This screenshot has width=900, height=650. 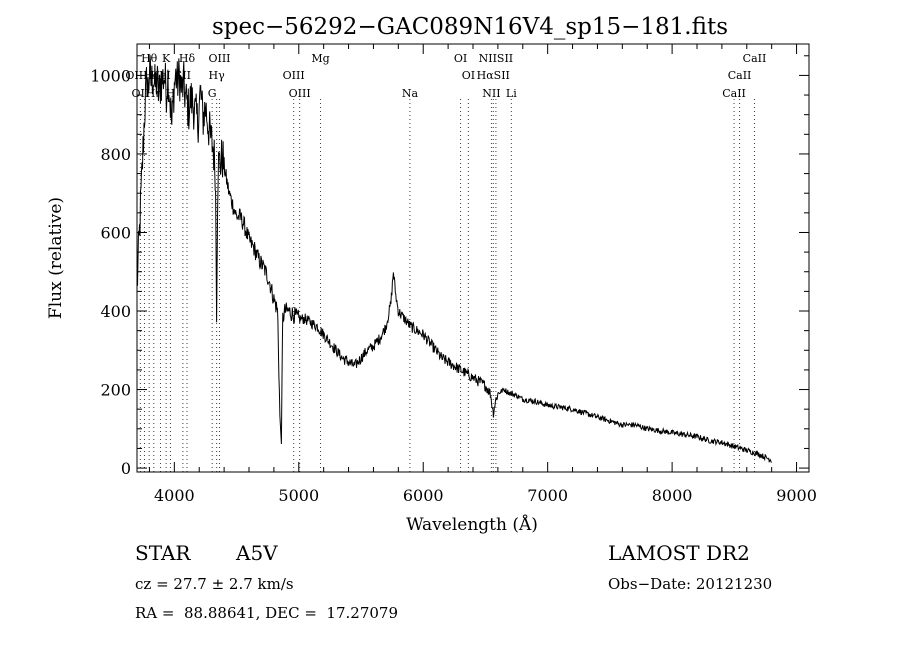 What do you see at coordinates (141, 93) in the screenshot?
I see `line-marker-label: OII` at bounding box center [141, 93].